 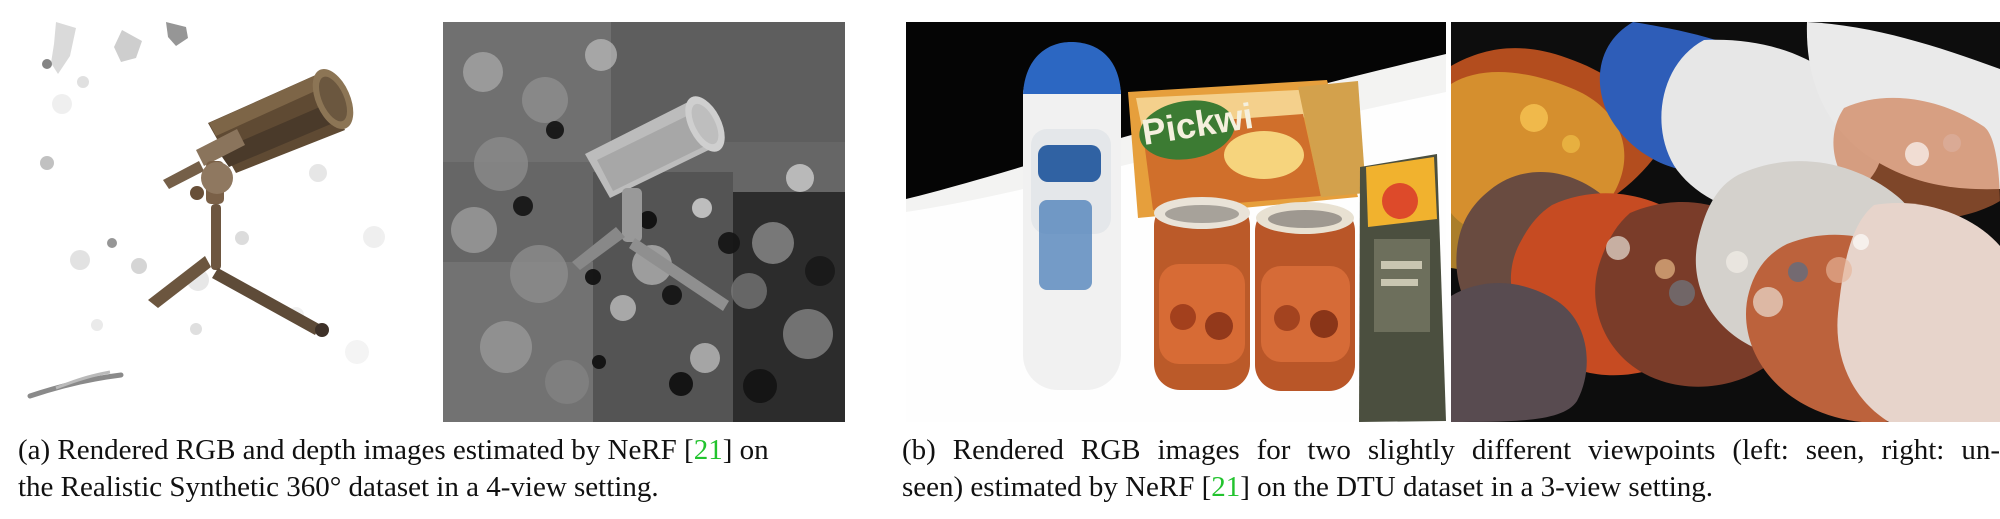 I want to click on caption-a-line-1-after: ] on, so click(x=745, y=450).